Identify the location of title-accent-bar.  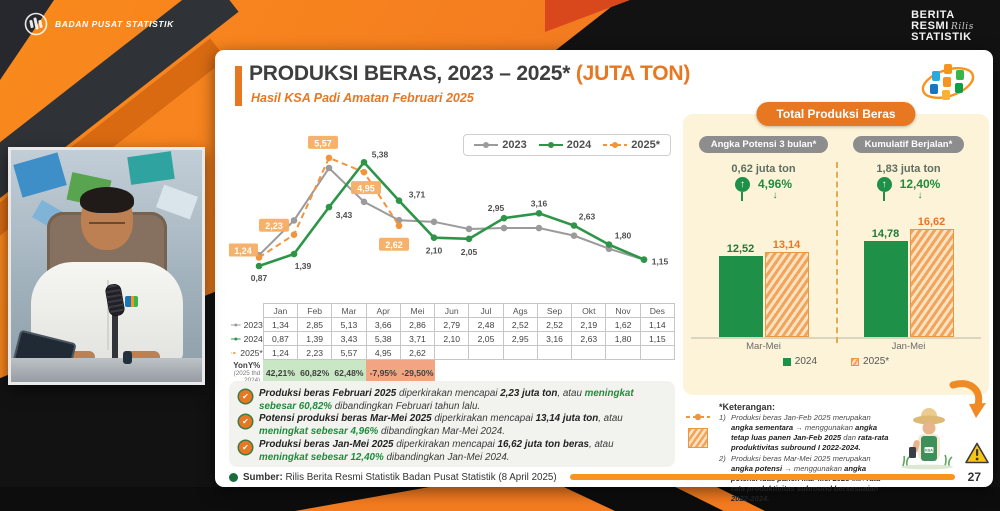
(238, 86).